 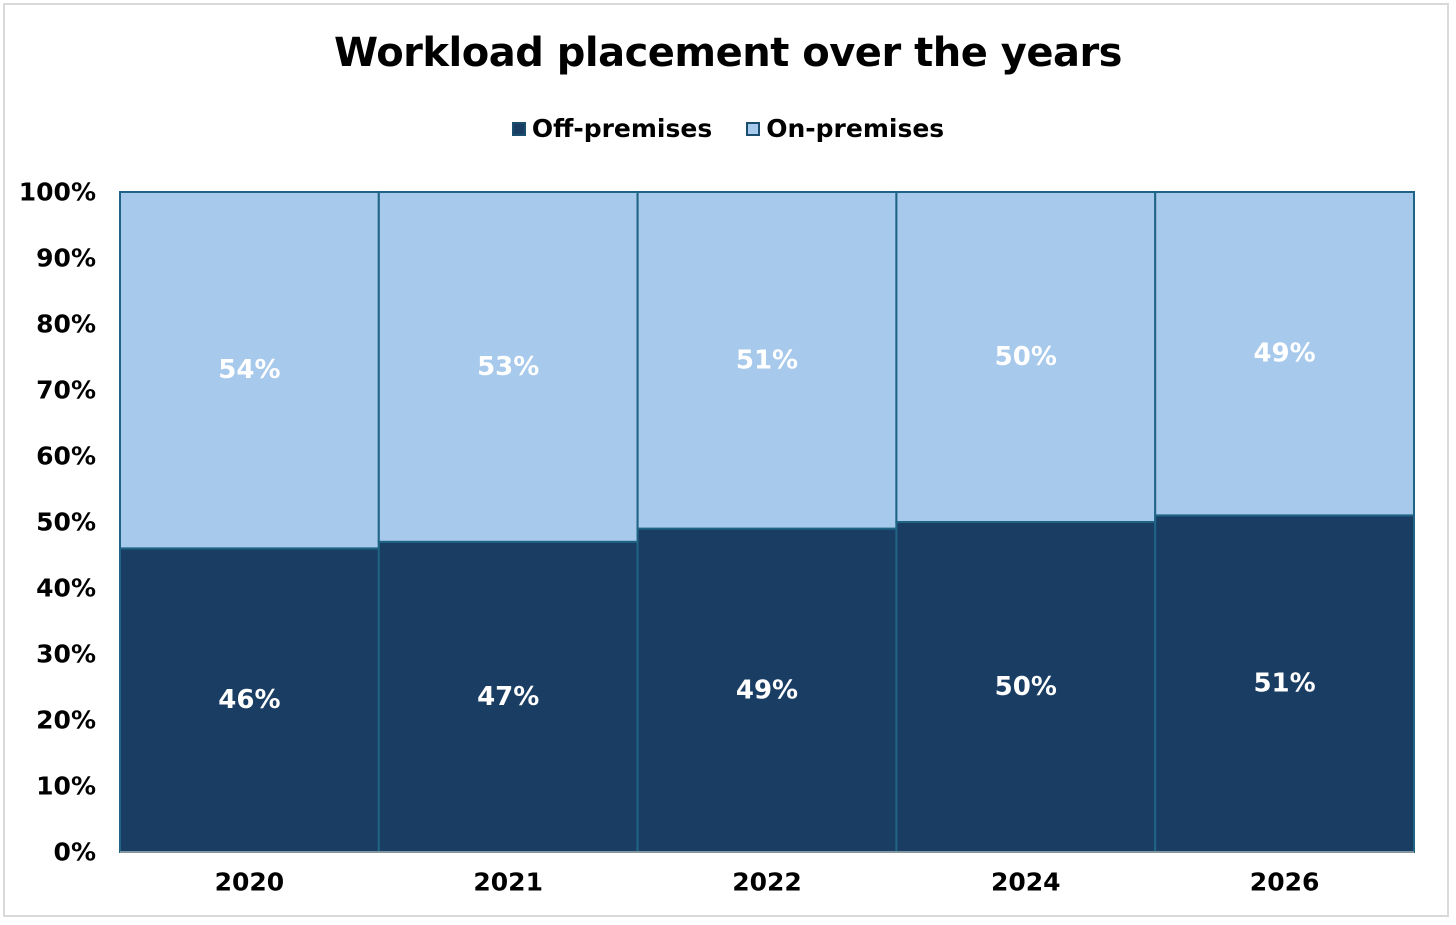 I want to click on data-label: 54%, so click(x=249, y=370).